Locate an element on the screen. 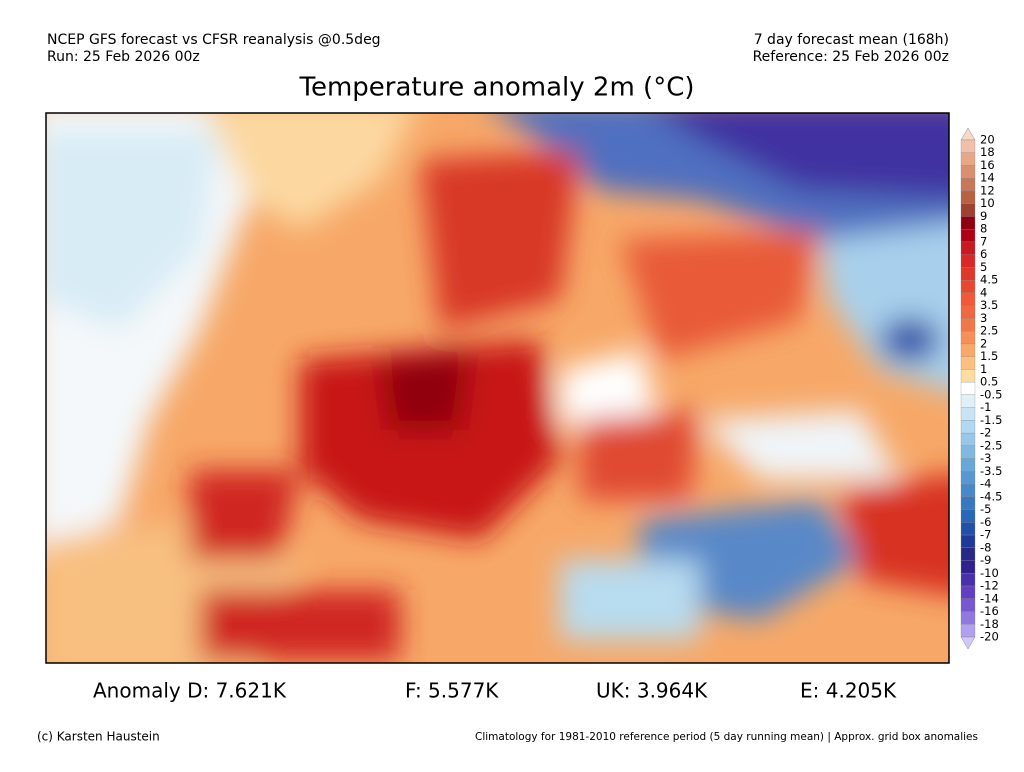 Image resolution: width=1024 pixels, height=772 pixels. colorbar-label: -10 is located at coordinates (989, 573).